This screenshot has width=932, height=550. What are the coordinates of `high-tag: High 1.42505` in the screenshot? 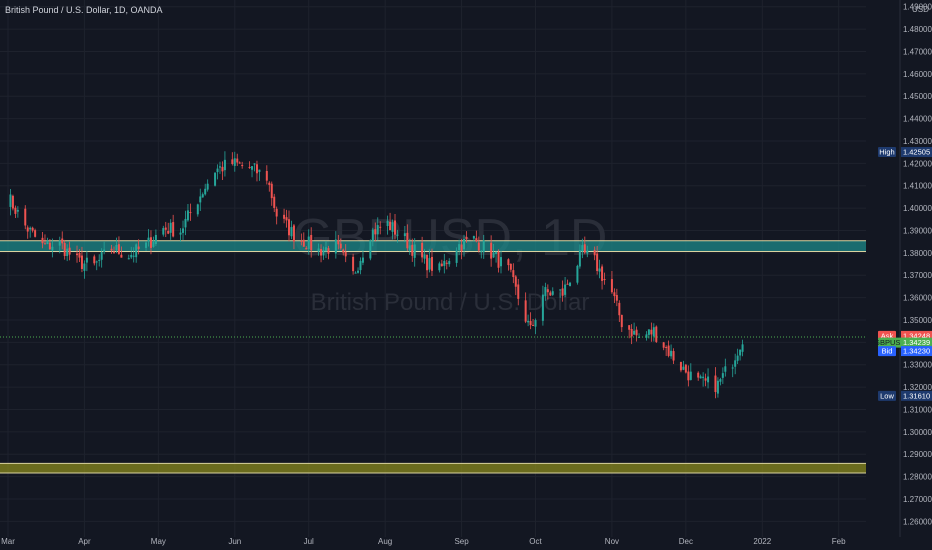 It's located at (905, 152).